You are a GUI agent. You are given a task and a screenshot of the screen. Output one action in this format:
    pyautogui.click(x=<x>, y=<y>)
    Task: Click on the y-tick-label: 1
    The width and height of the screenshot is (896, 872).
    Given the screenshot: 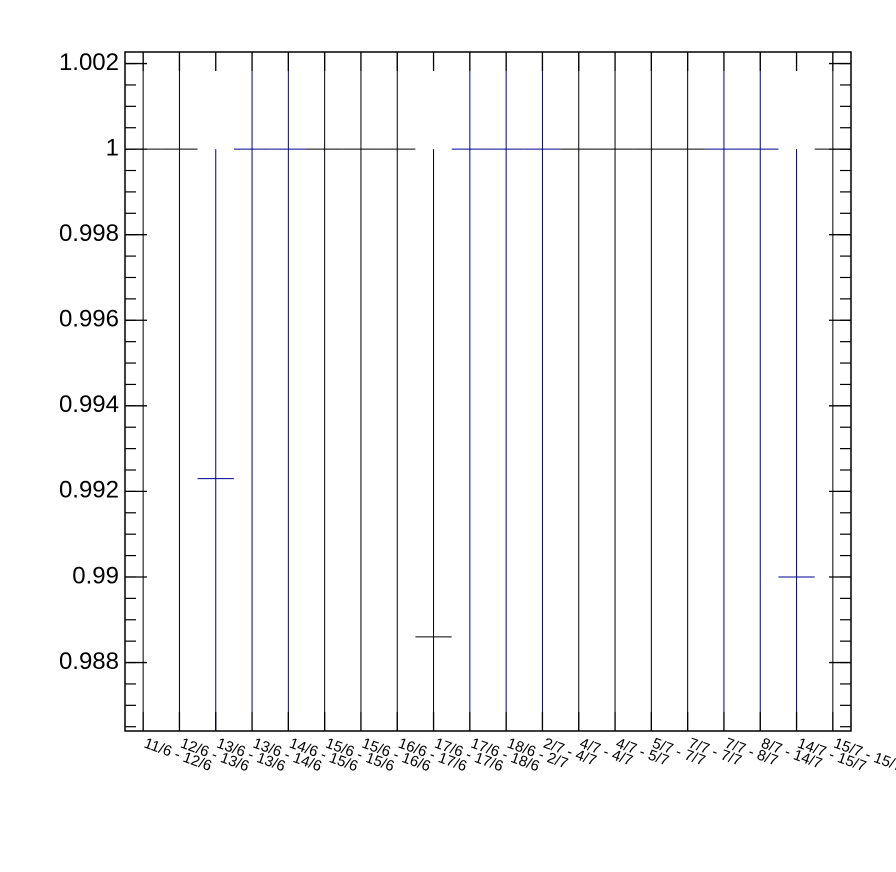 What is the action you would take?
    pyautogui.click(x=112, y=147)
    